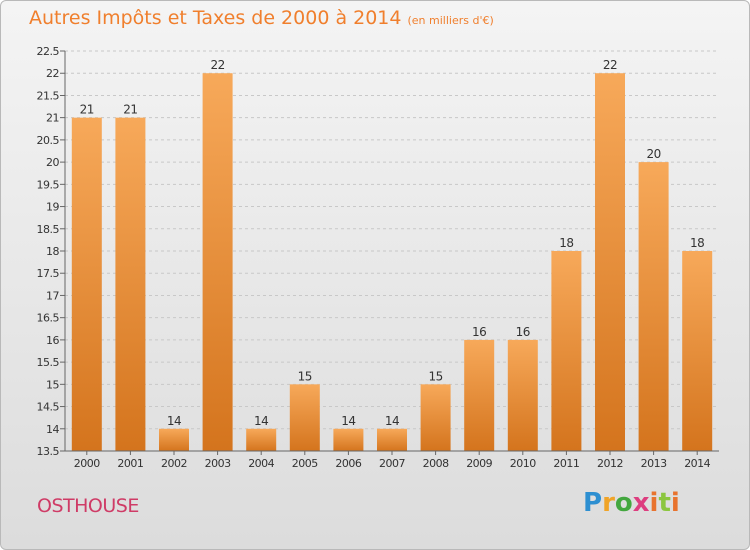 The width and height of the screenshot is (750, 550). What do you see at coordinates (52, 251) in the screenshot?
I see `y-tick-label: 18` at bounding box center [52, 251].